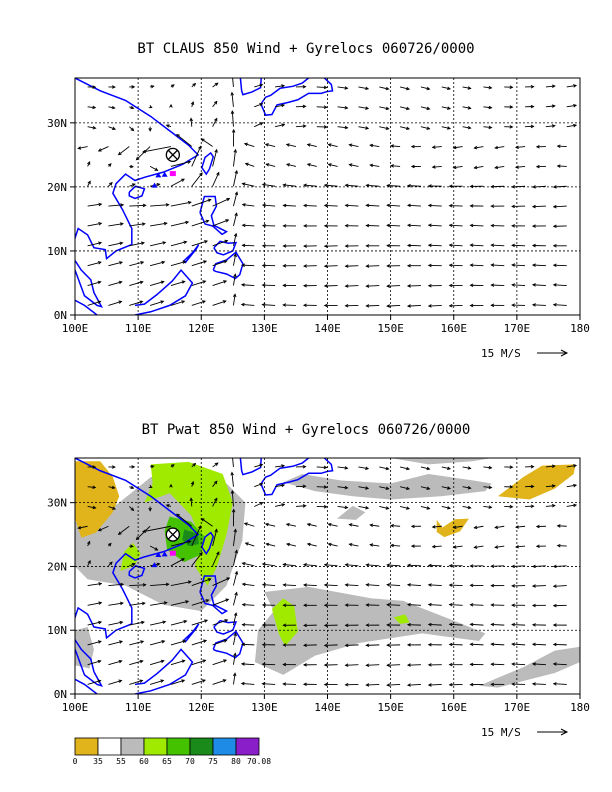  Describe the element at coordinates (57, 566) in the screenshot. I see `y-tick-label: 20N` at that location.